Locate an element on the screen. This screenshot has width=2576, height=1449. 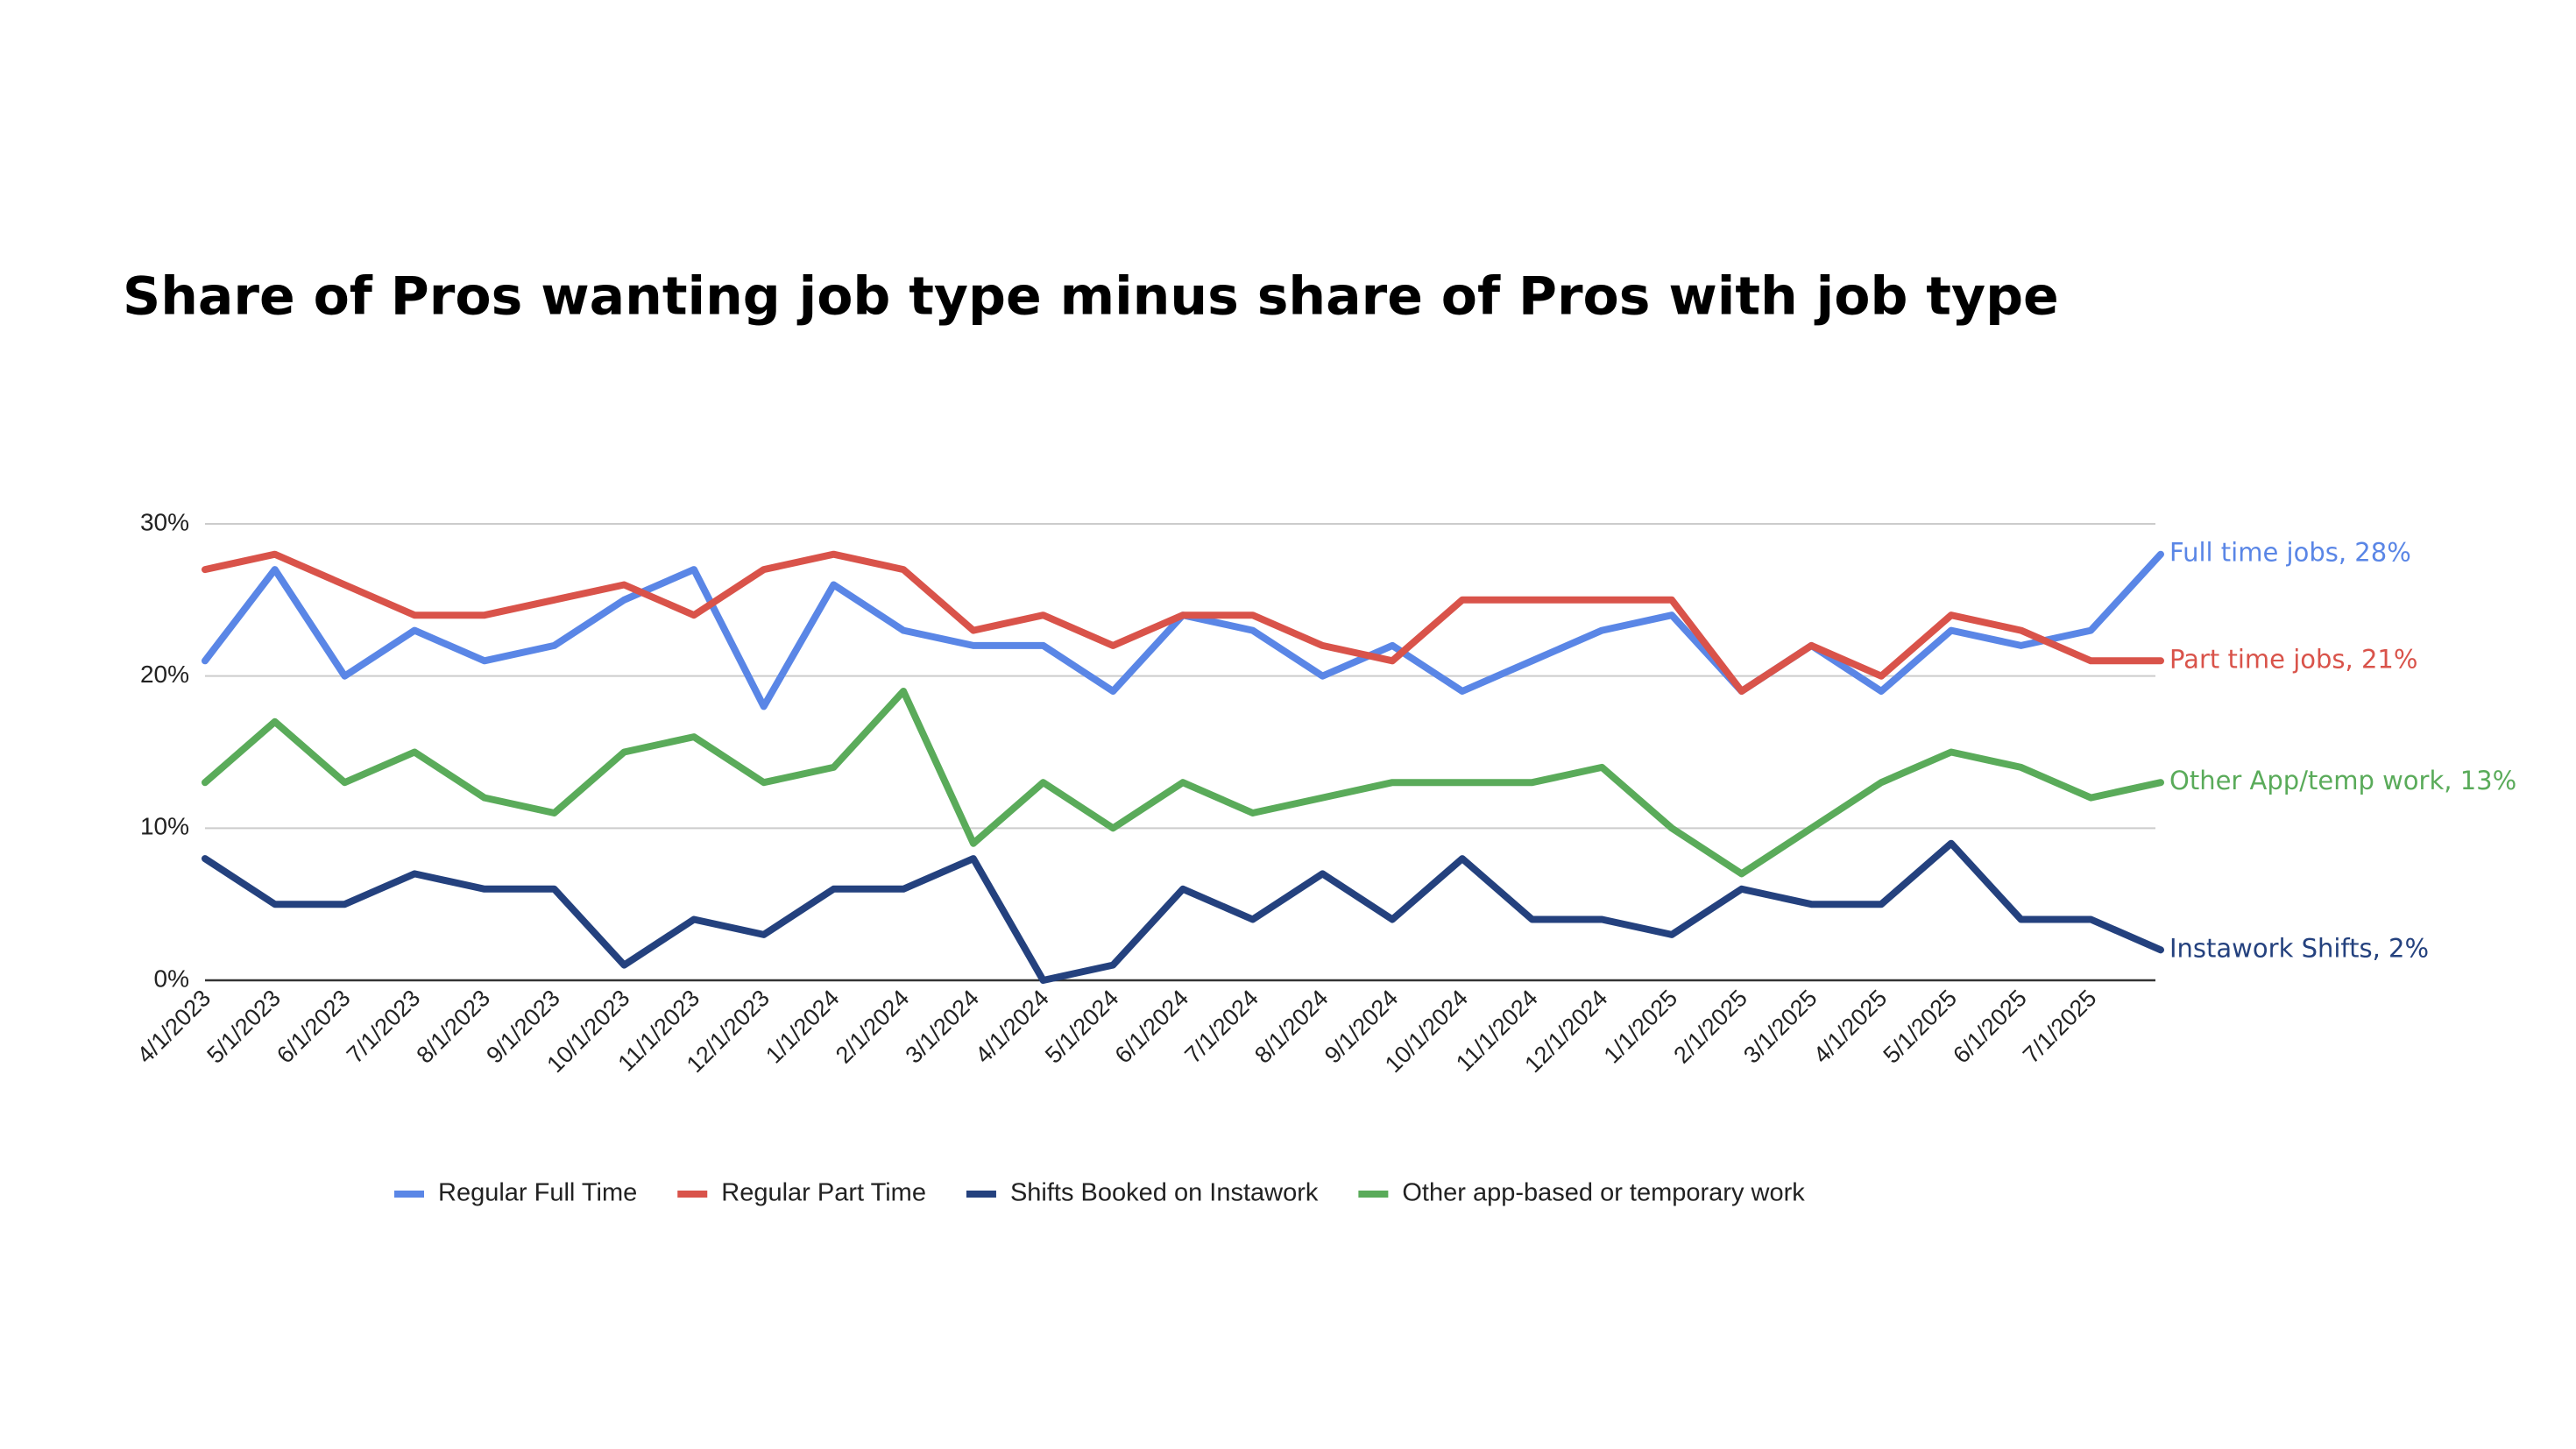
x-tick-label: 5/1/2023 is located at coordinates (244, 1027).